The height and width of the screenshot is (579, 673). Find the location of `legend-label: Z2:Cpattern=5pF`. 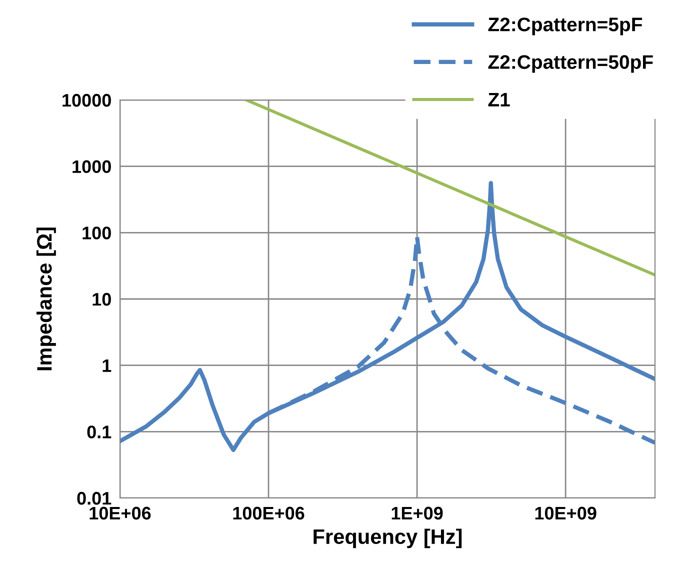

legend-label: Z2:Cpattern=5pF is located at coordinates (565, 27).